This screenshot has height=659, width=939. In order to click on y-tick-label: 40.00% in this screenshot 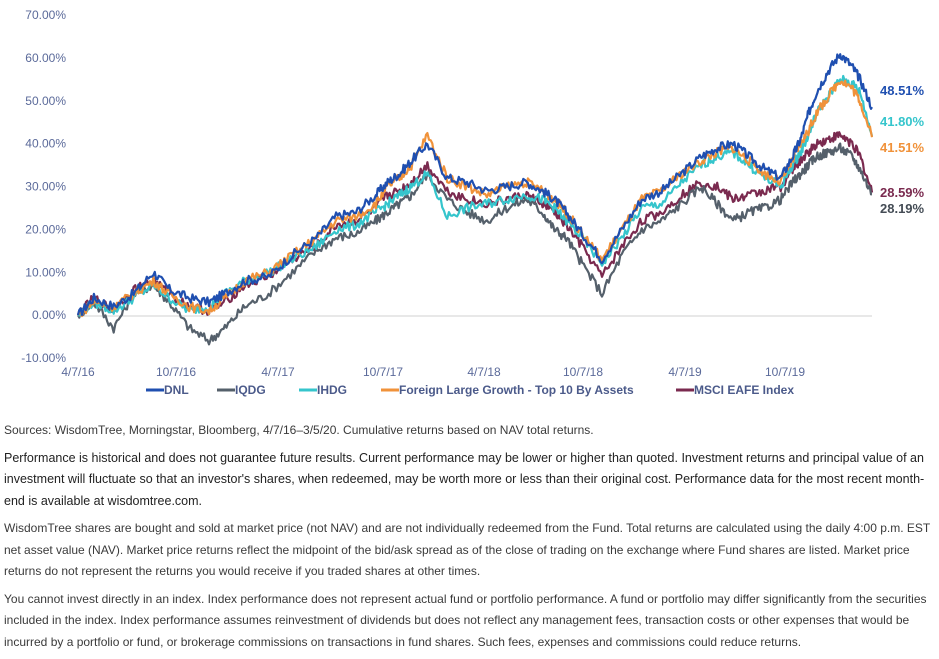, I will do `click(45, 144)`.